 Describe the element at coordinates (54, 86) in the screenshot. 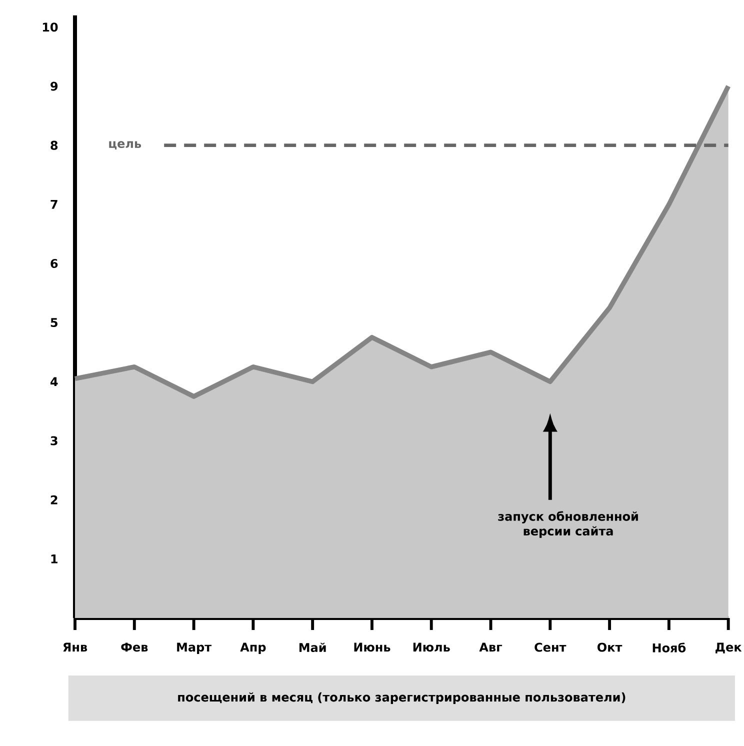

I see `y-tick-label: 9` at that location.